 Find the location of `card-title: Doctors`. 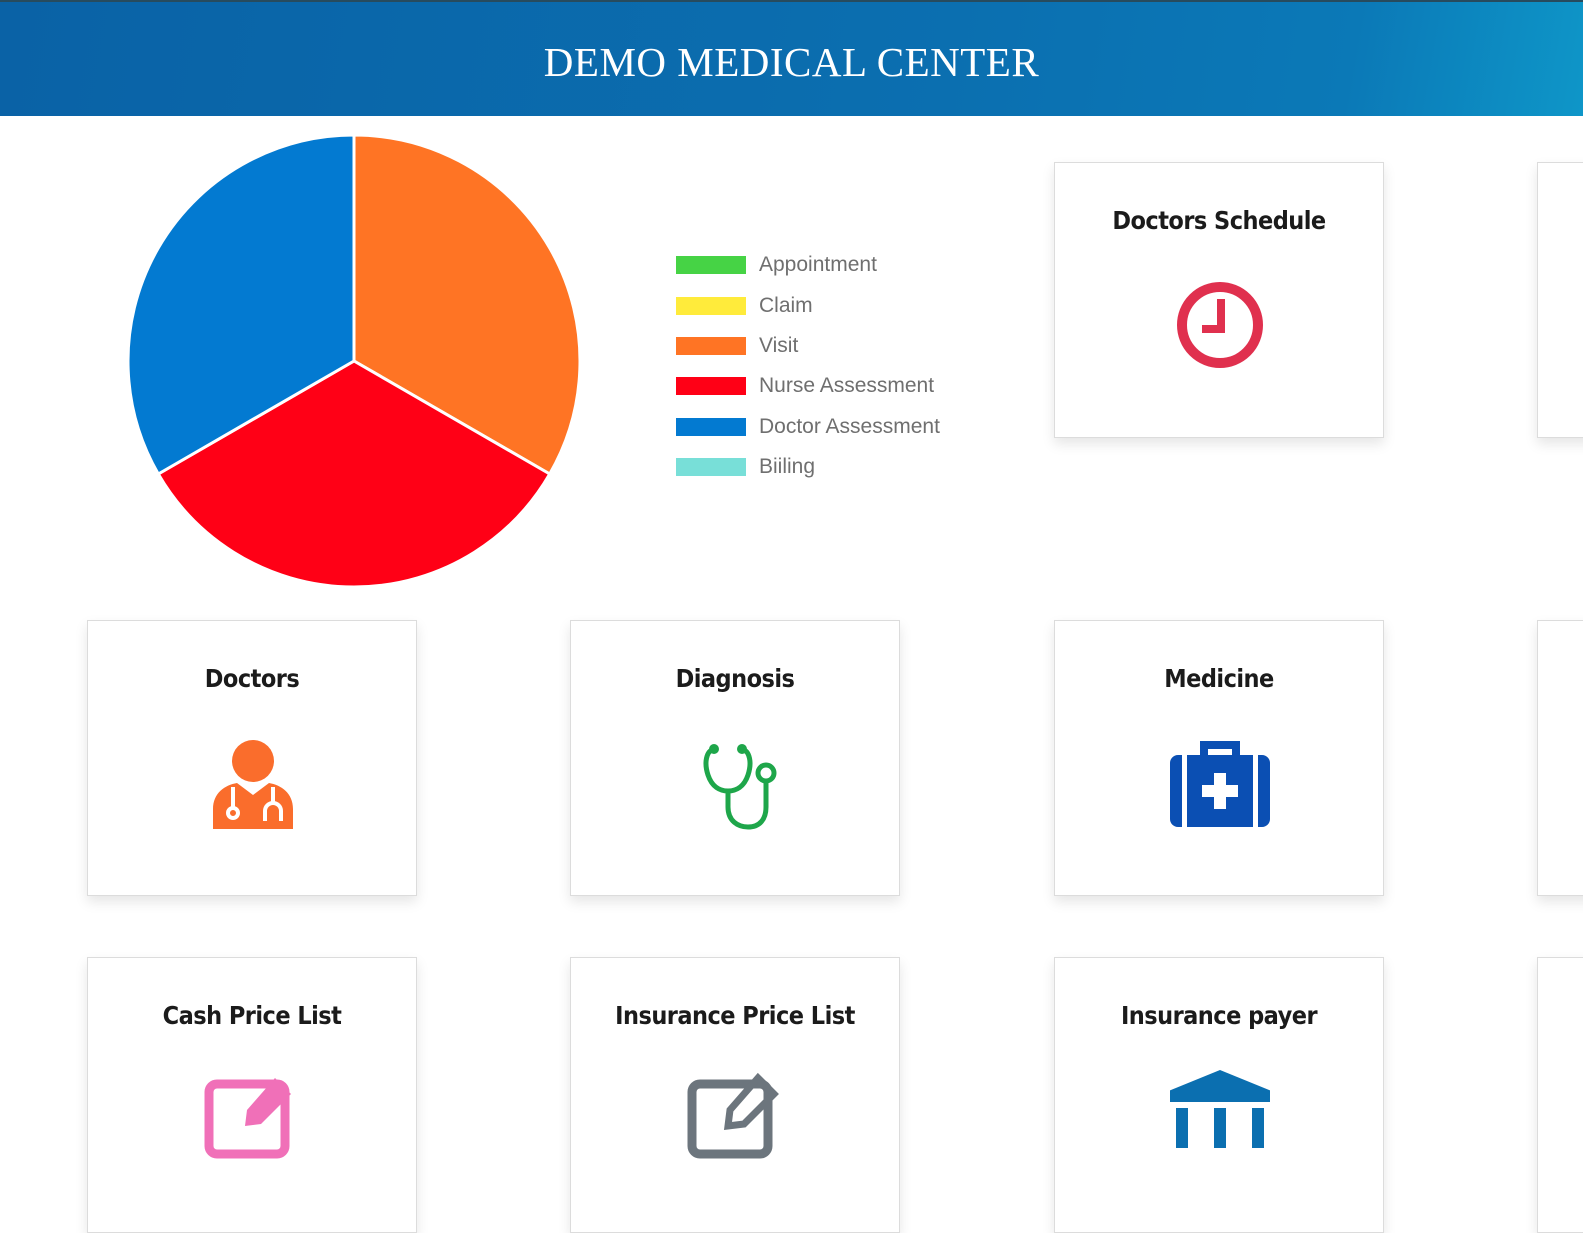

card-title: Doctors is located at coordinates (252, 678).